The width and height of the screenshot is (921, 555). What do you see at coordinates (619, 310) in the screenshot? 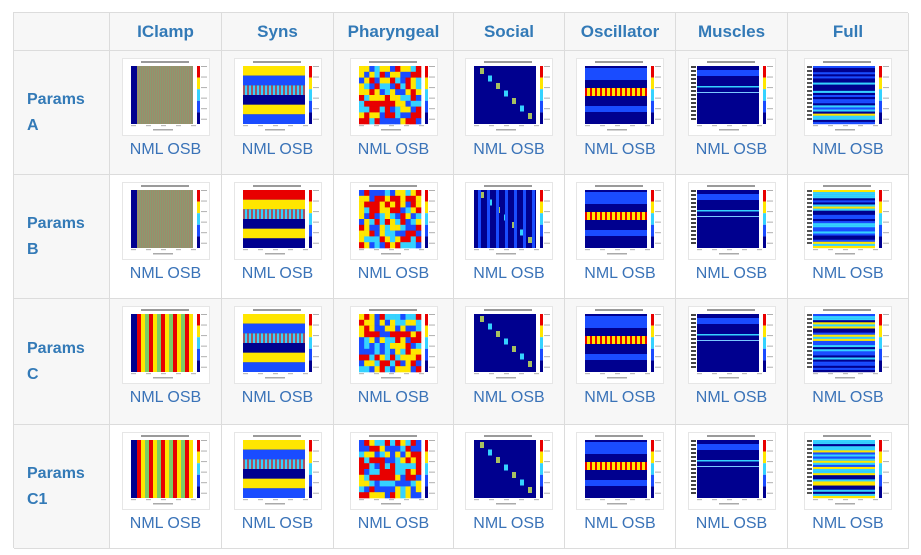
I see `plot-title-mark` at bounding box center [619, 310].